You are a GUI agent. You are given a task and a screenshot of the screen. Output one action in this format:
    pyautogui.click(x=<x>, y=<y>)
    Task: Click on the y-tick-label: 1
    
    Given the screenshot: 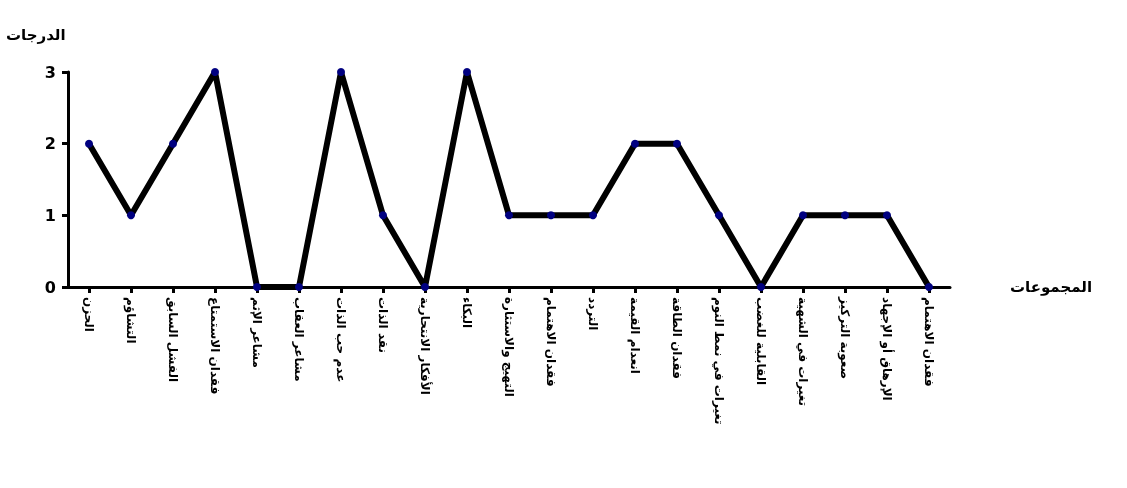 What is the action you would take?
    pyautogui.click(x=50, y=215)
    